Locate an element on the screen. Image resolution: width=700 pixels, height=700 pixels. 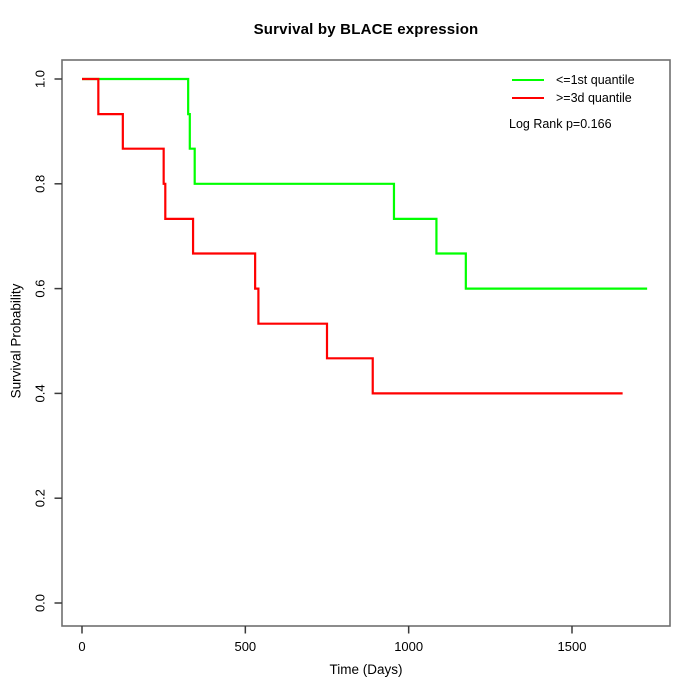
x-axis-title: Time (Days) is located at coordinates (366, 669).